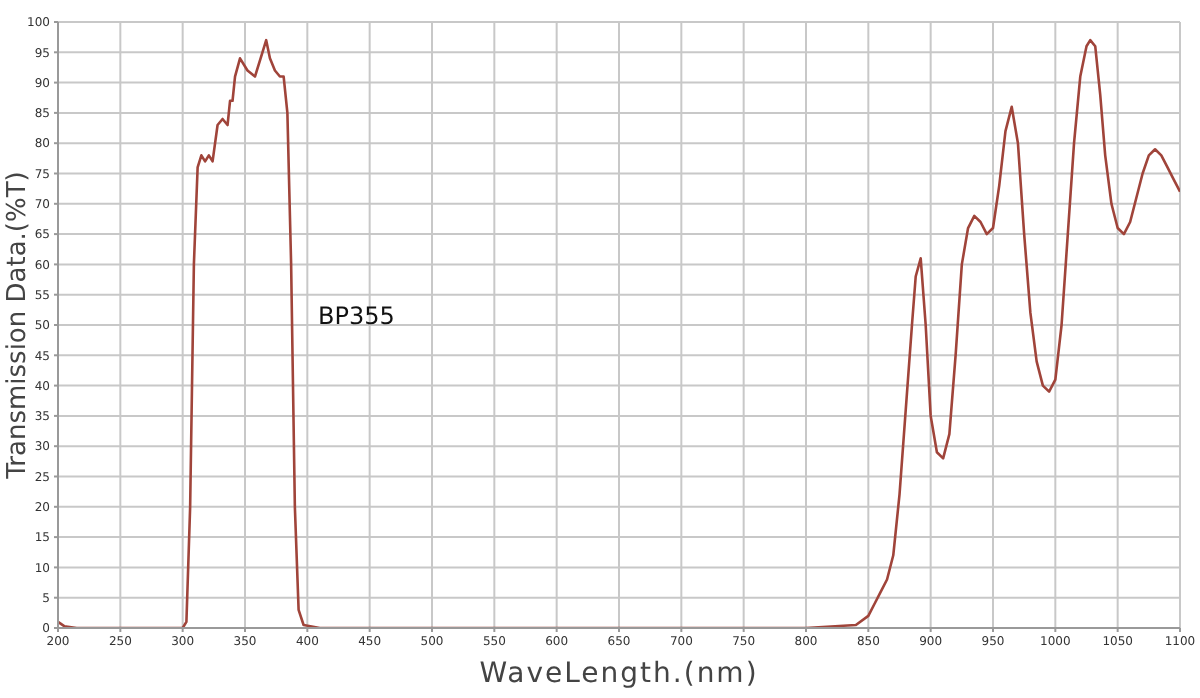 The height and width of the screenshot is (698, 1200). What do you see at coordinates (356, 316) in the screenshot?
I see `annotation: BP355` at bounding box center [356, 316].